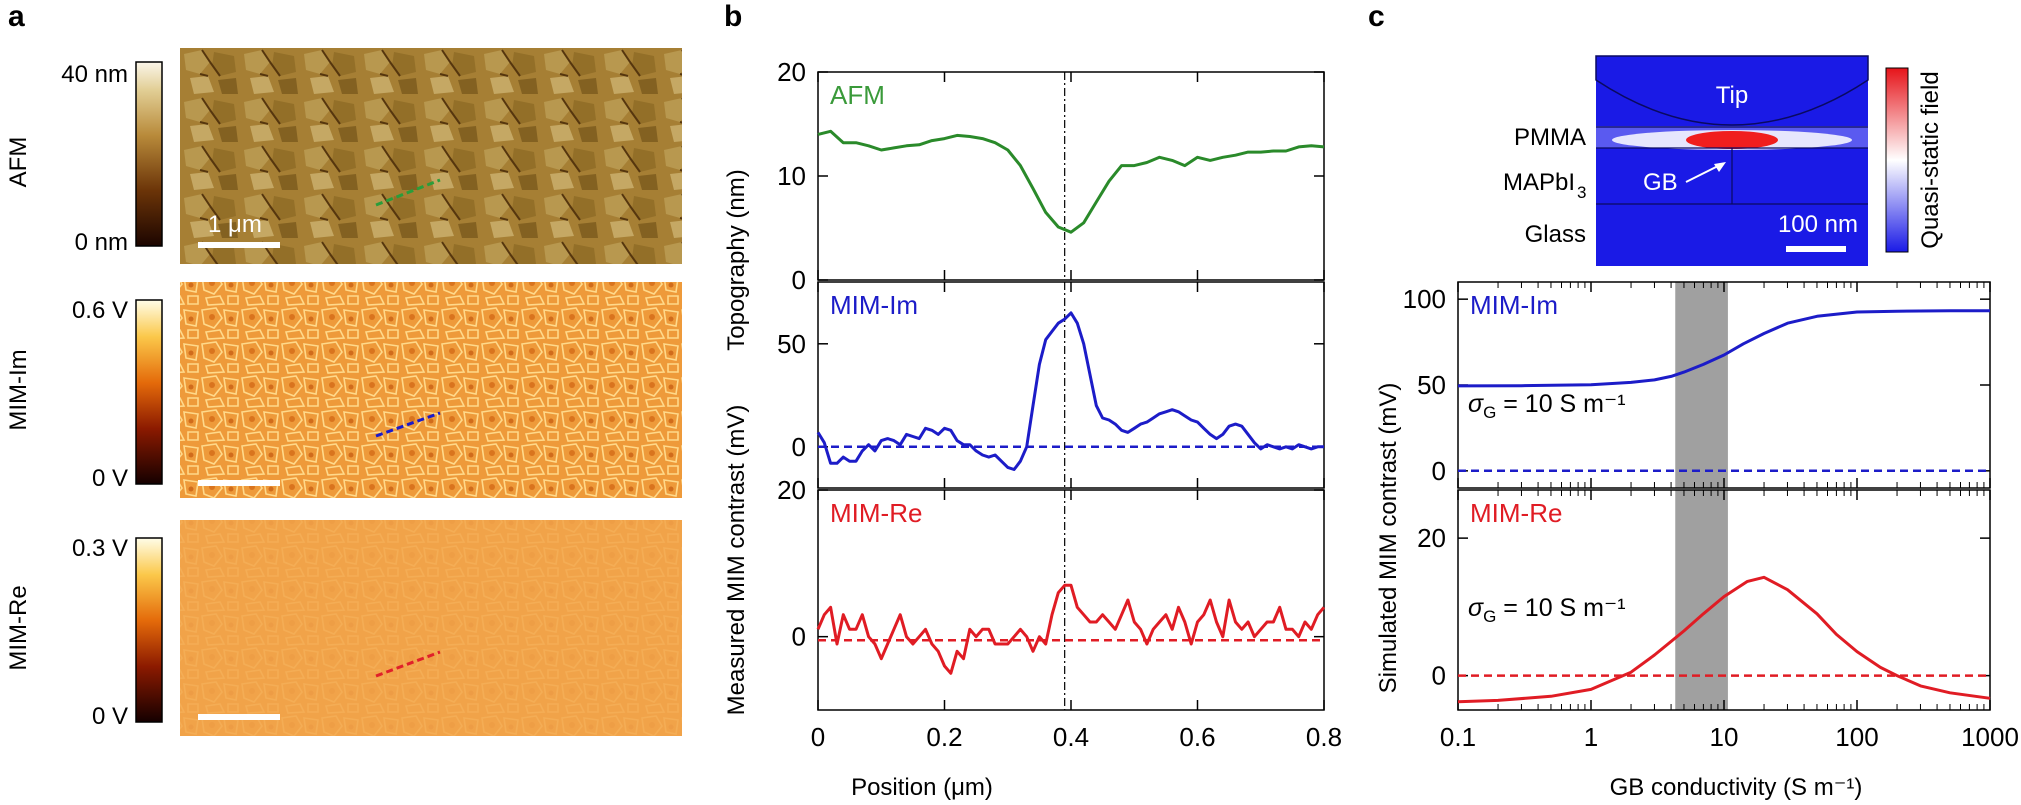 The width and height of the screenshot is (2021, 805). Describe the element at coordinates (149, 392) in the screenshot. I see `colorbar-mim-im` at that location.